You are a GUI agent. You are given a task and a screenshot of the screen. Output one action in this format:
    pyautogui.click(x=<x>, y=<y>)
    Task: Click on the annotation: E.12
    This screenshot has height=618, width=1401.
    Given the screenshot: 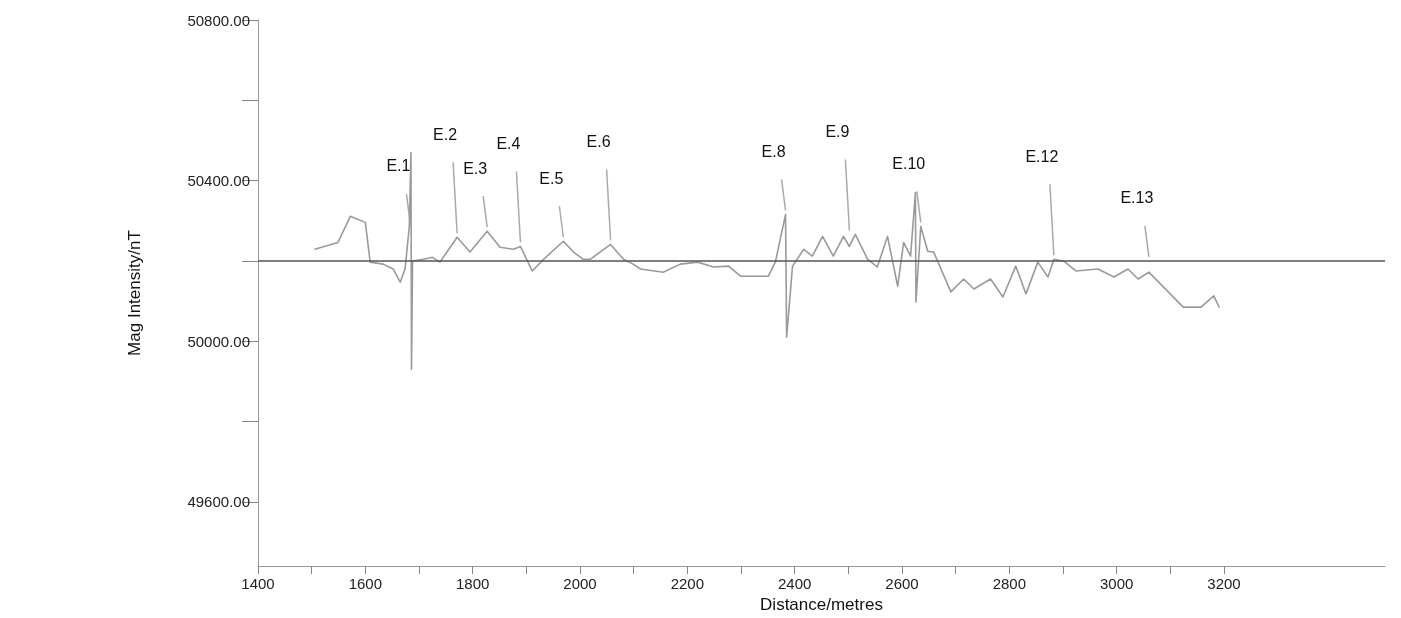 What is the action you would take?
    pyautogui.click(x=1042, y=156)
    